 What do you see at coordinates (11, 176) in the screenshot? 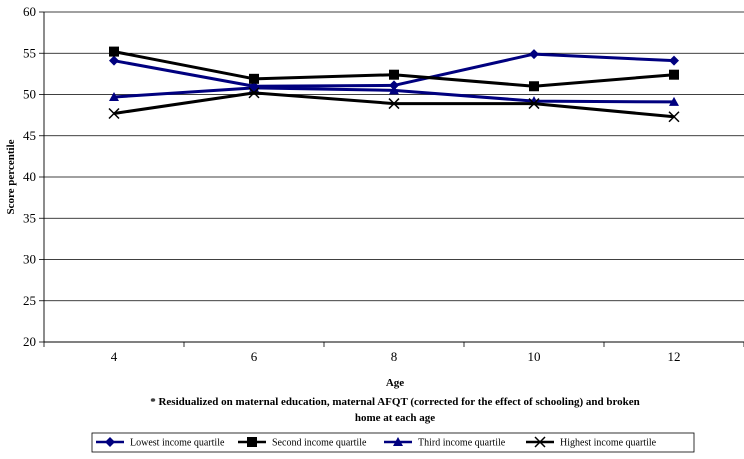
I see `y-axis-title: Score percentile` at bounding box center [11, 176].